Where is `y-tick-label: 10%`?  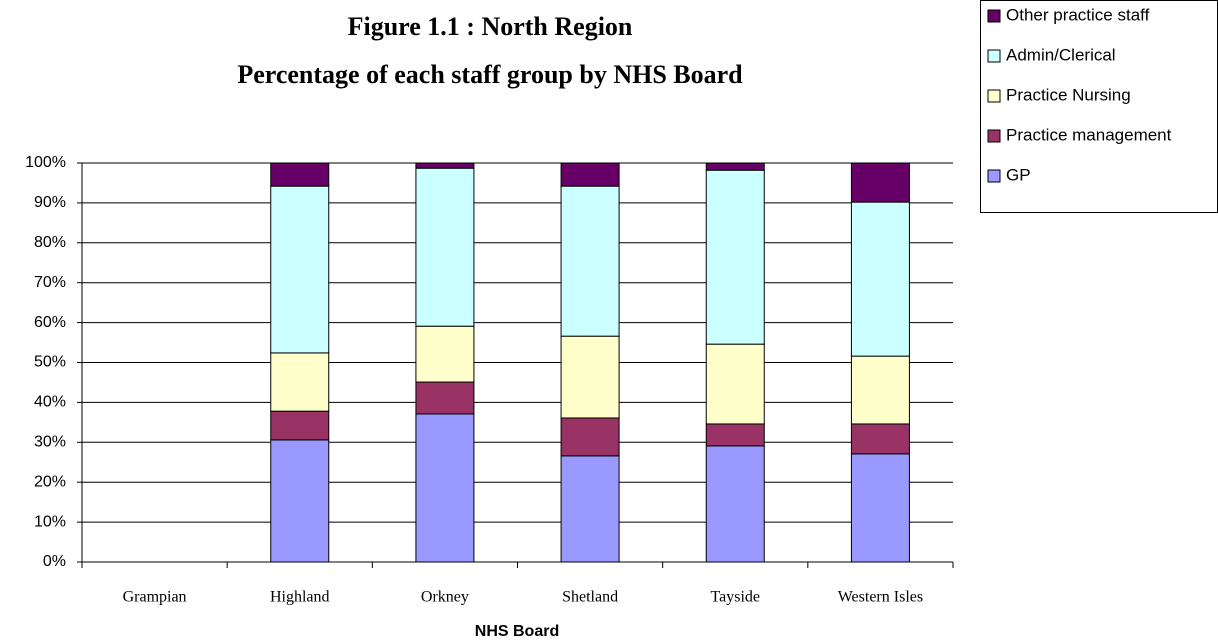 y-tick-label: 10% is located at coordinates (50, 521).